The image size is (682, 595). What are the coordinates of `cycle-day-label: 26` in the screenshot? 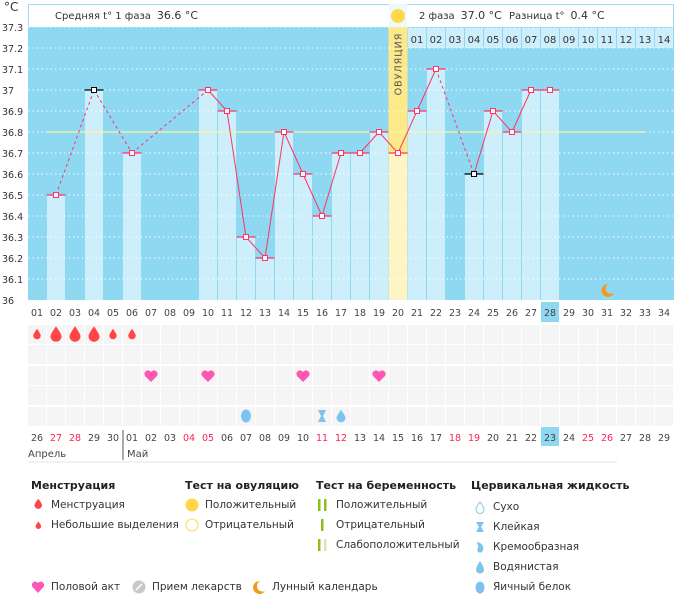 It's located at (512, 313).